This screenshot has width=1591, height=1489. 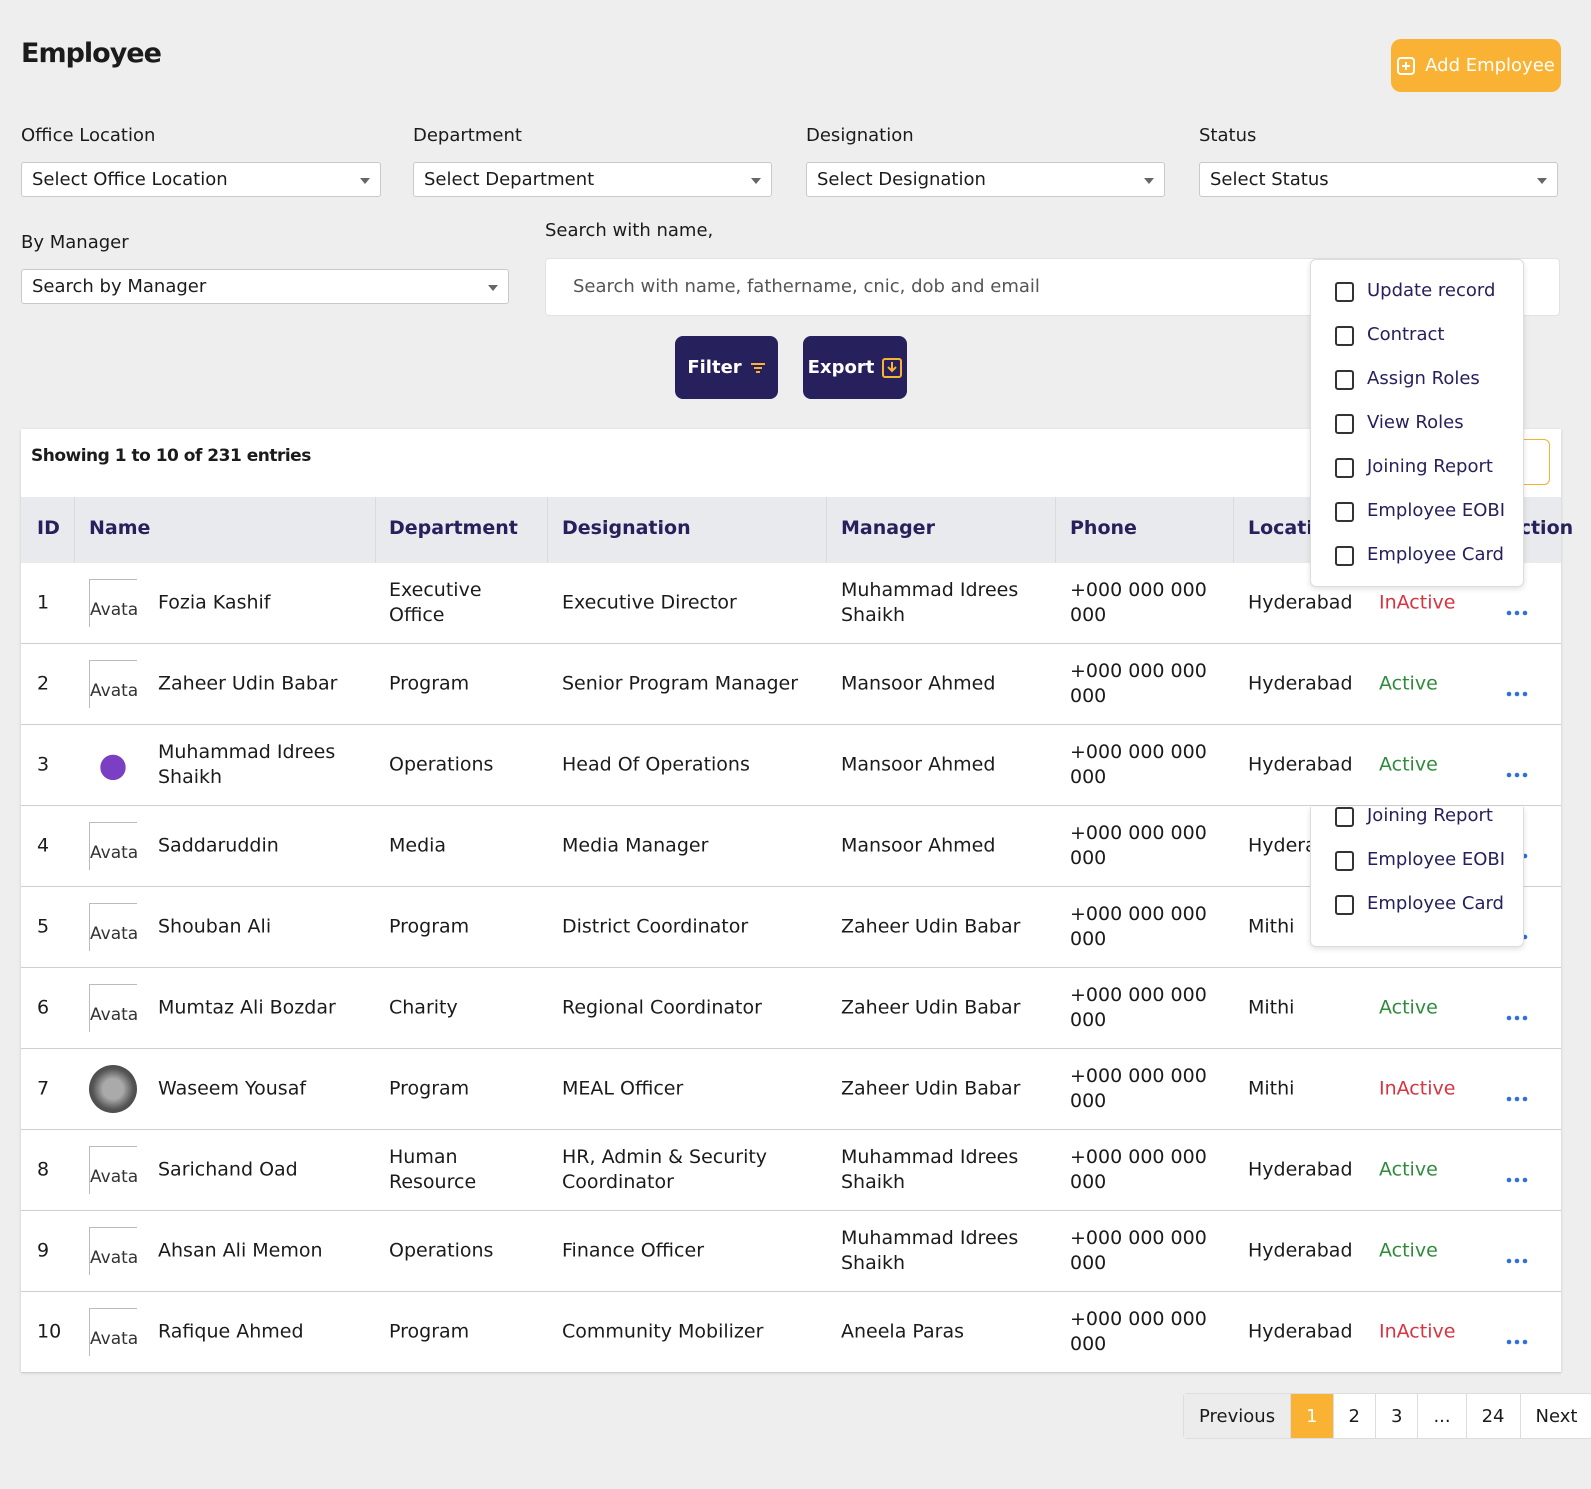 What do you see at coordinates (687, 1251) in the screenshot?
I see `employee-designation: Finance Officer` at bounding box center [687, 1251].